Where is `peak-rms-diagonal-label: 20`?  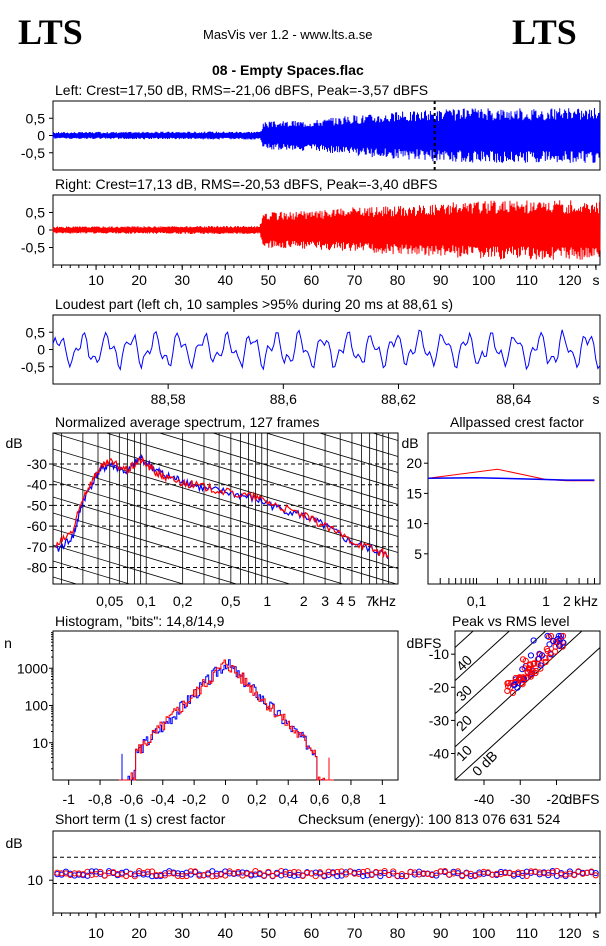 peak-rms-diagonal-label: 20 is located at coordinates (464, 723).